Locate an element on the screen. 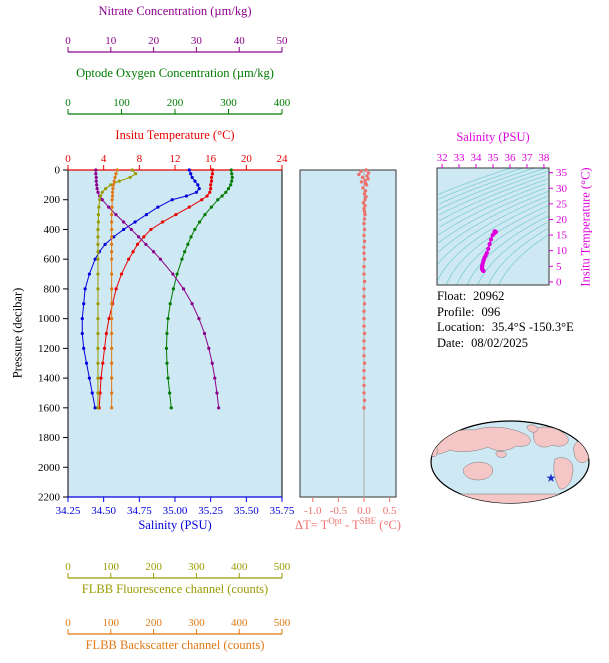 The width and height of the screenshot is (609, 663). tick-label: 37 is located at coordinates (527, 158).